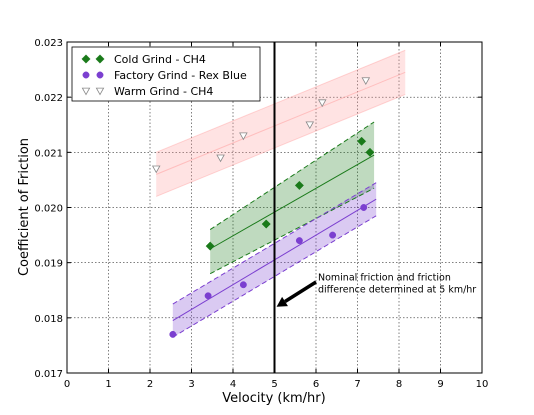  Describe the element at coordinates (384, 278) in the screenshot. I see `annotation-text: Nominal friction and friction` at that location.